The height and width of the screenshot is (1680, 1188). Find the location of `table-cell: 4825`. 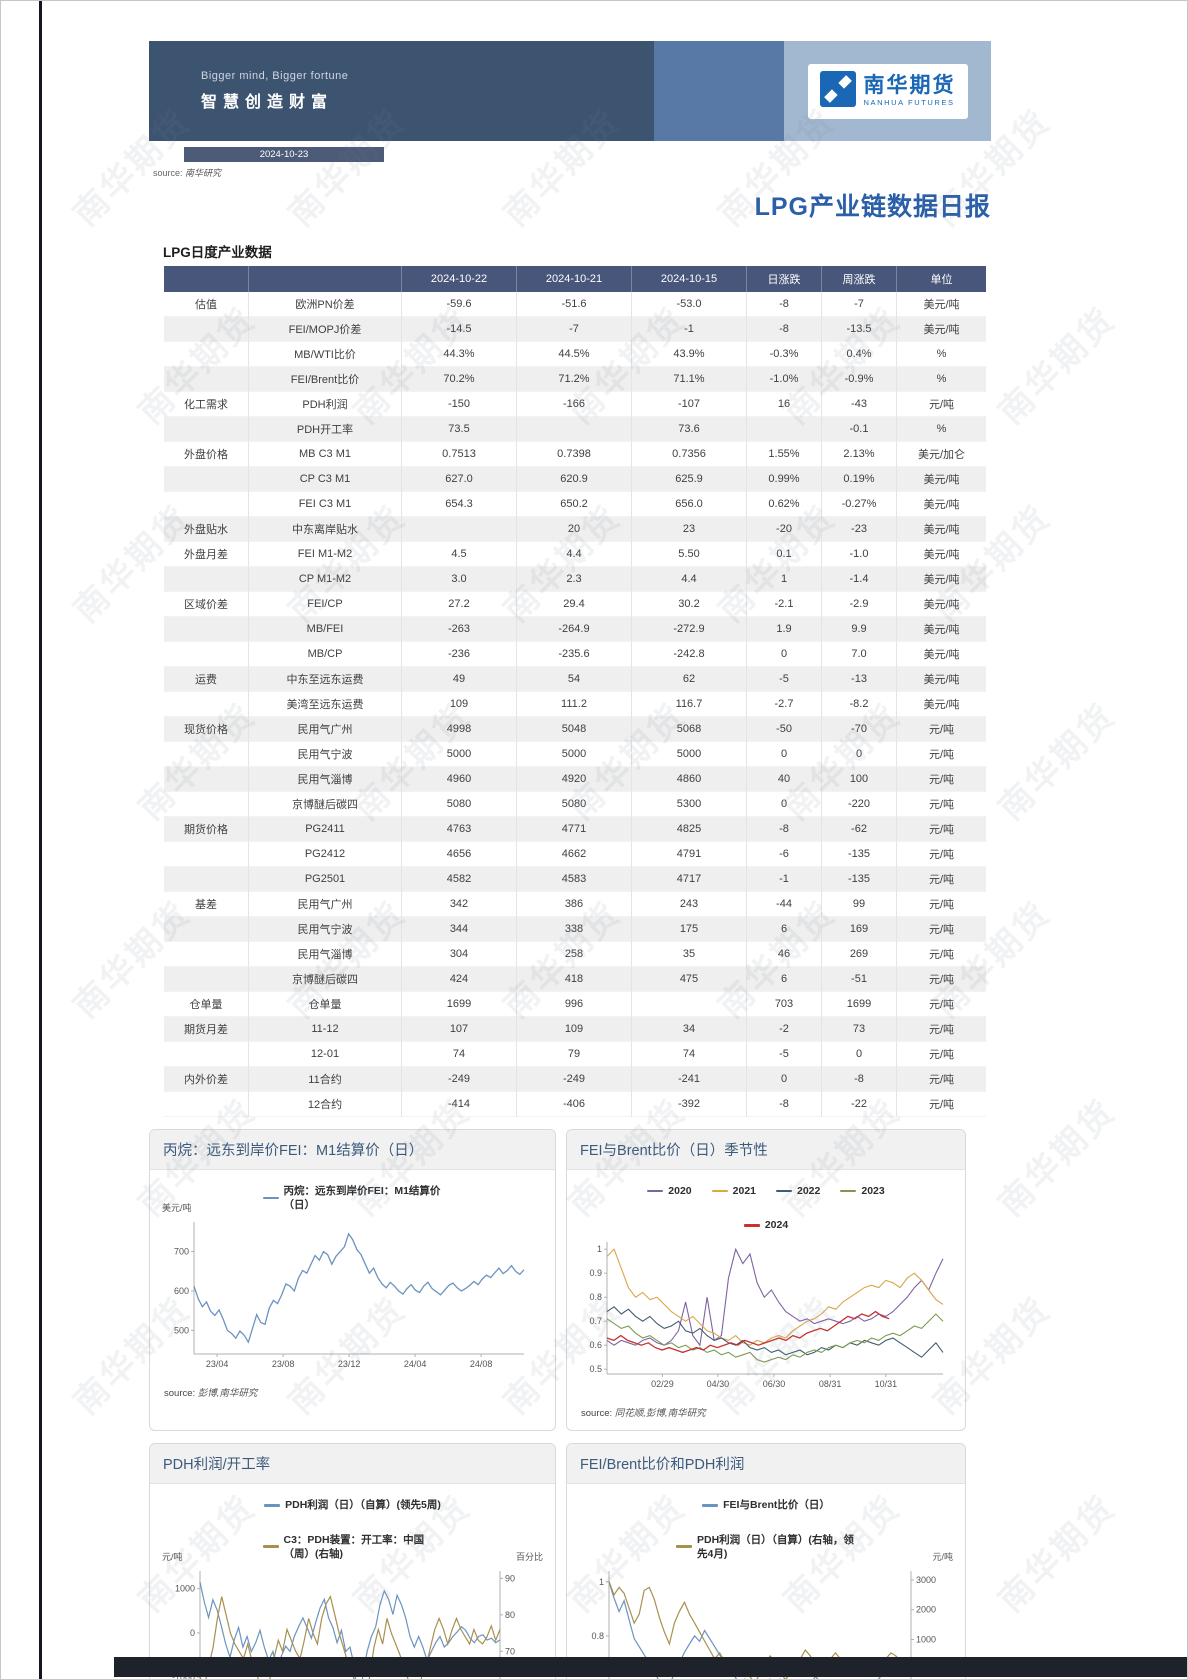

table-cell: 4825 is located at coordinates (689, 829).